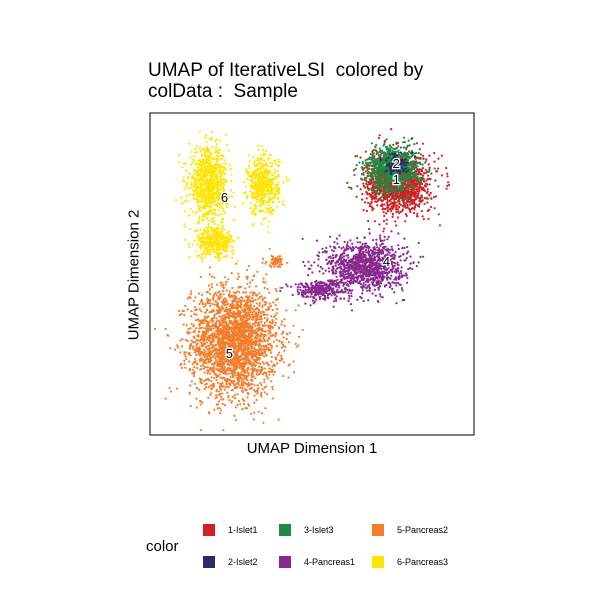 The height and width of the screenshot is (600, 600). Describe the element at coordinates (233, 339) in the screenshot. I see `series-5-Pancreas2` at that location.